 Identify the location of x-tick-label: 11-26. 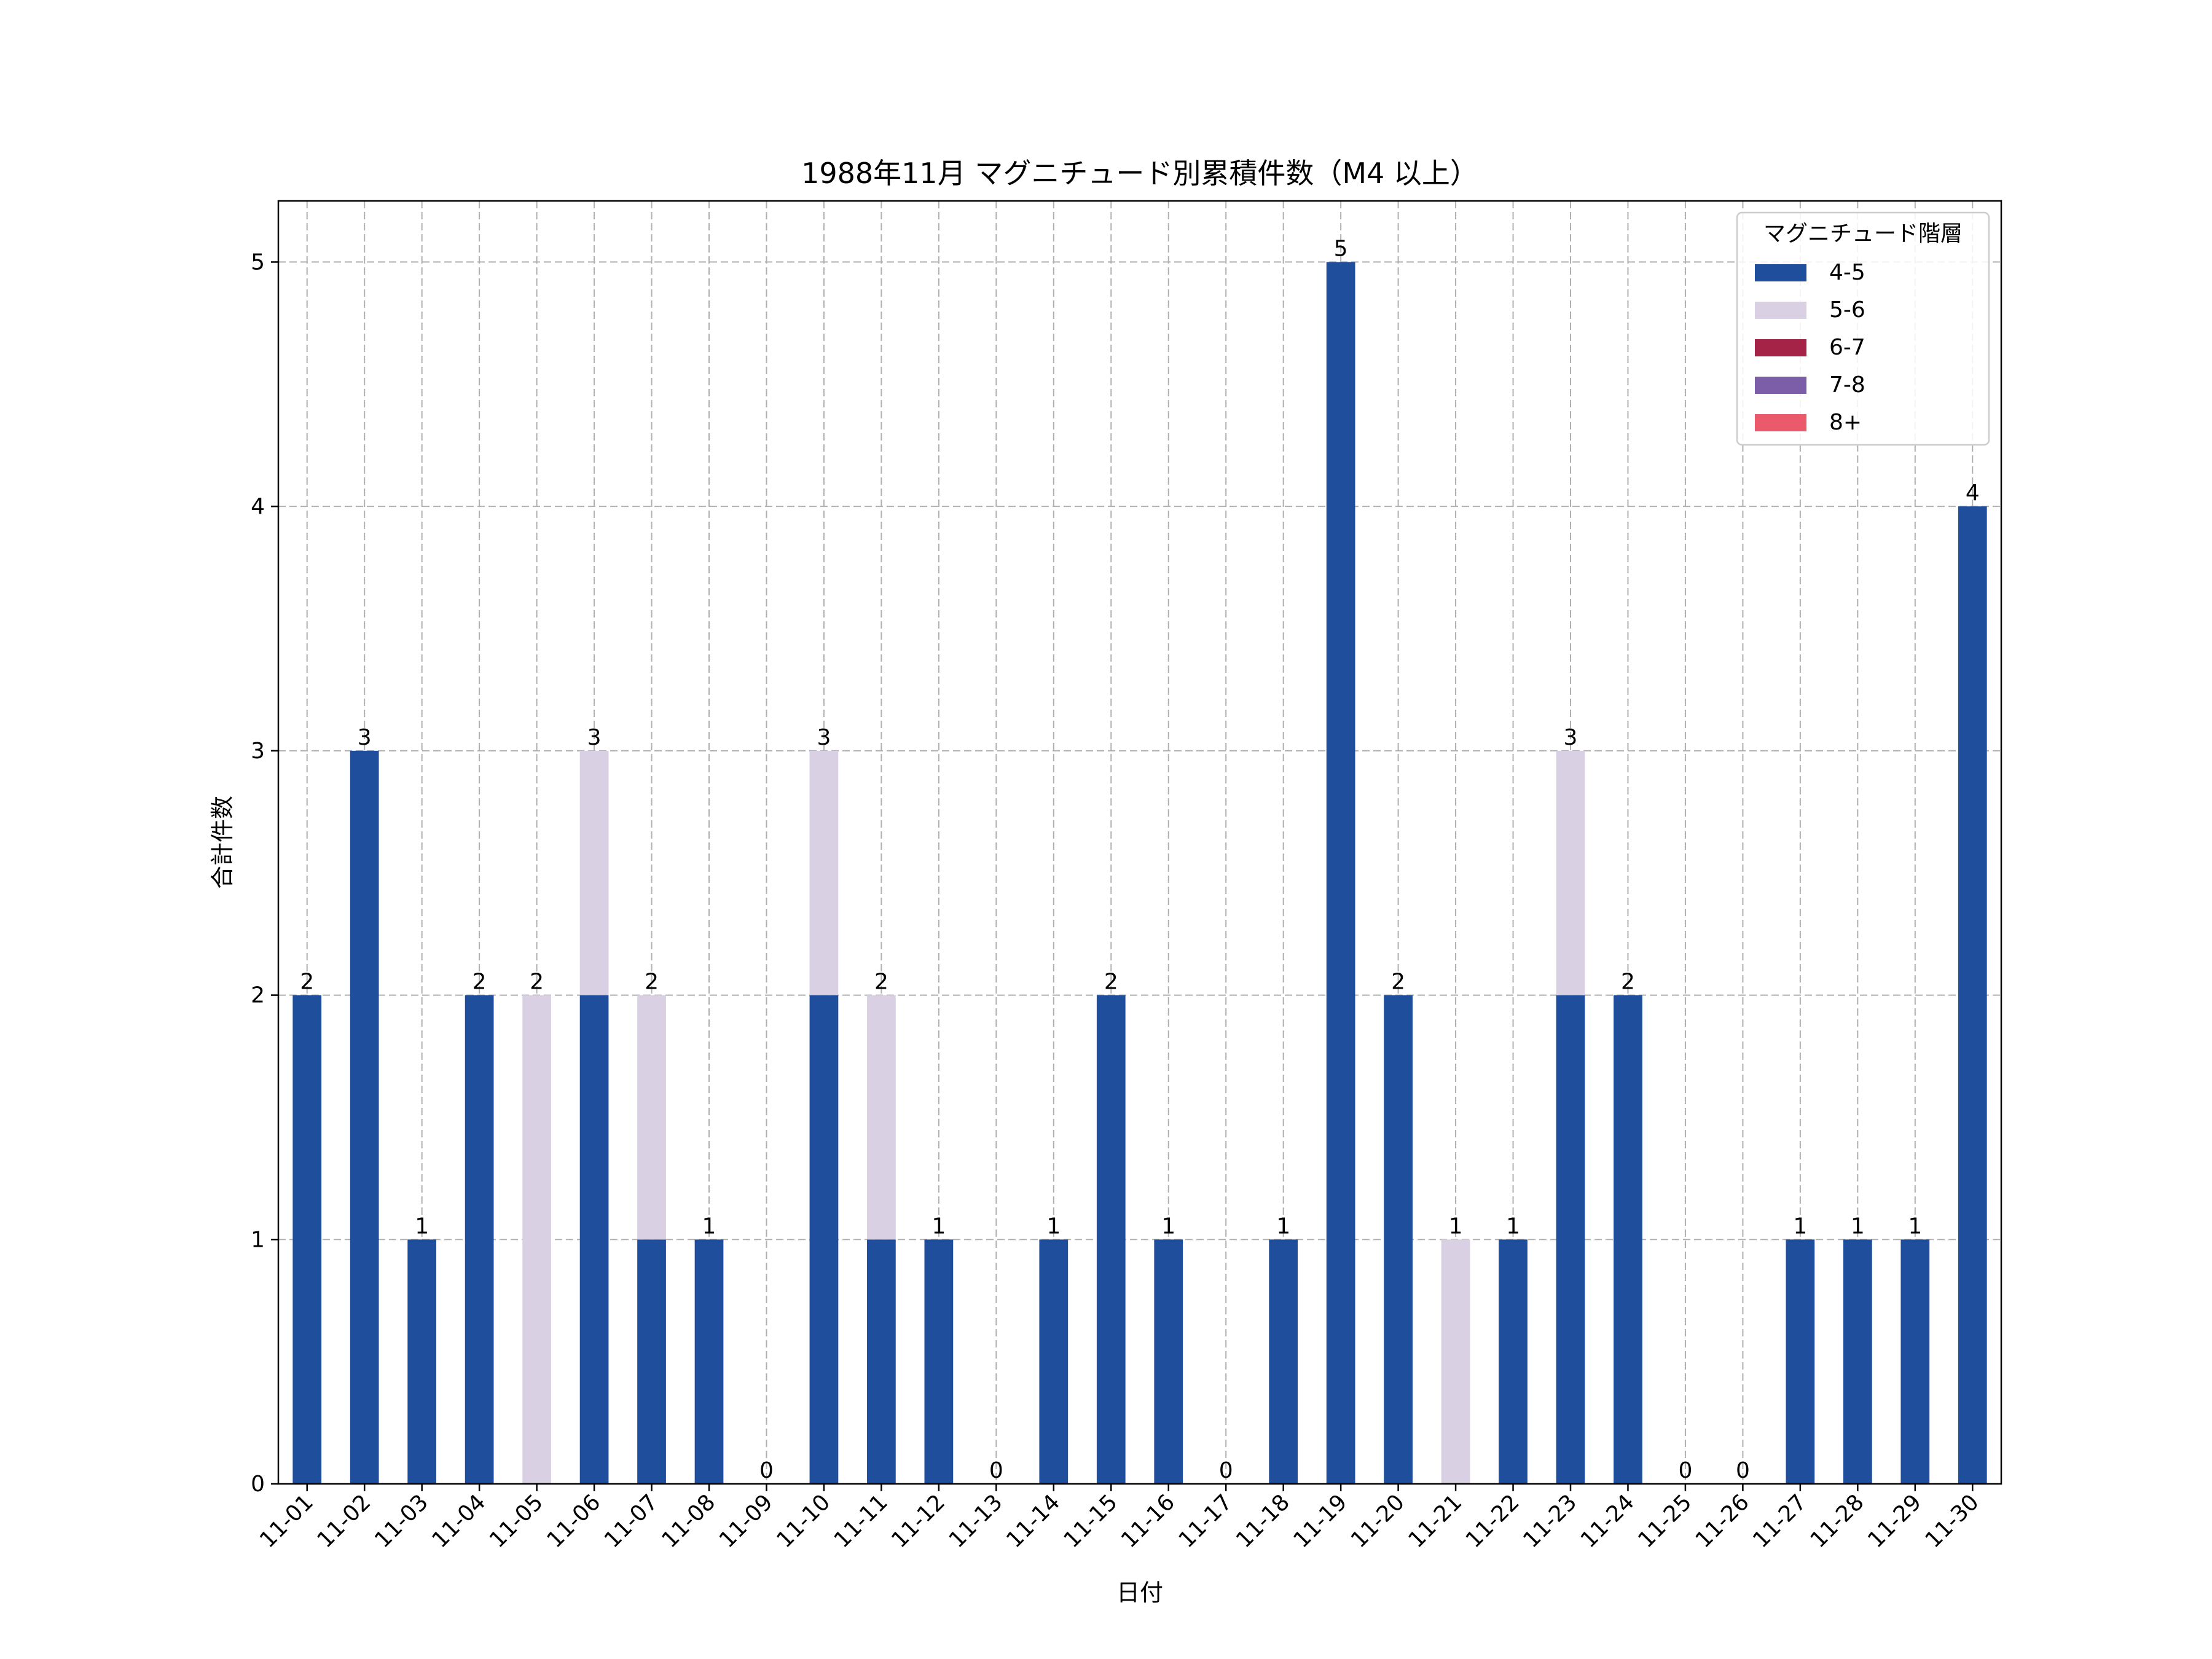
(1722, 1521).